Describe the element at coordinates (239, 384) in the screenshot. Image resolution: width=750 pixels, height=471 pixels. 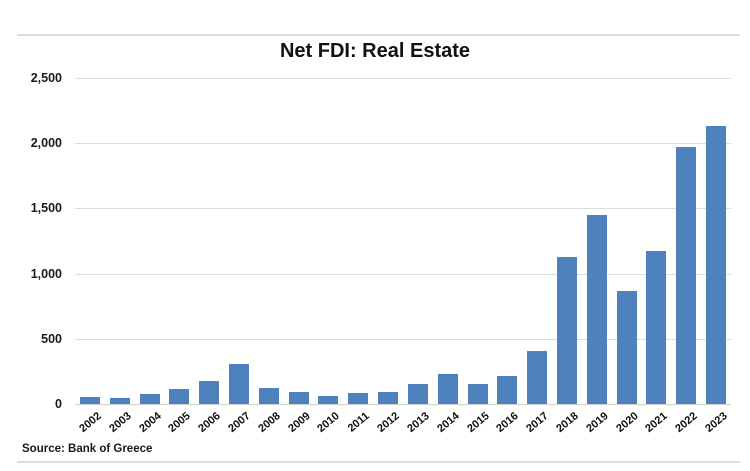
I see `bar-2007` at that location.